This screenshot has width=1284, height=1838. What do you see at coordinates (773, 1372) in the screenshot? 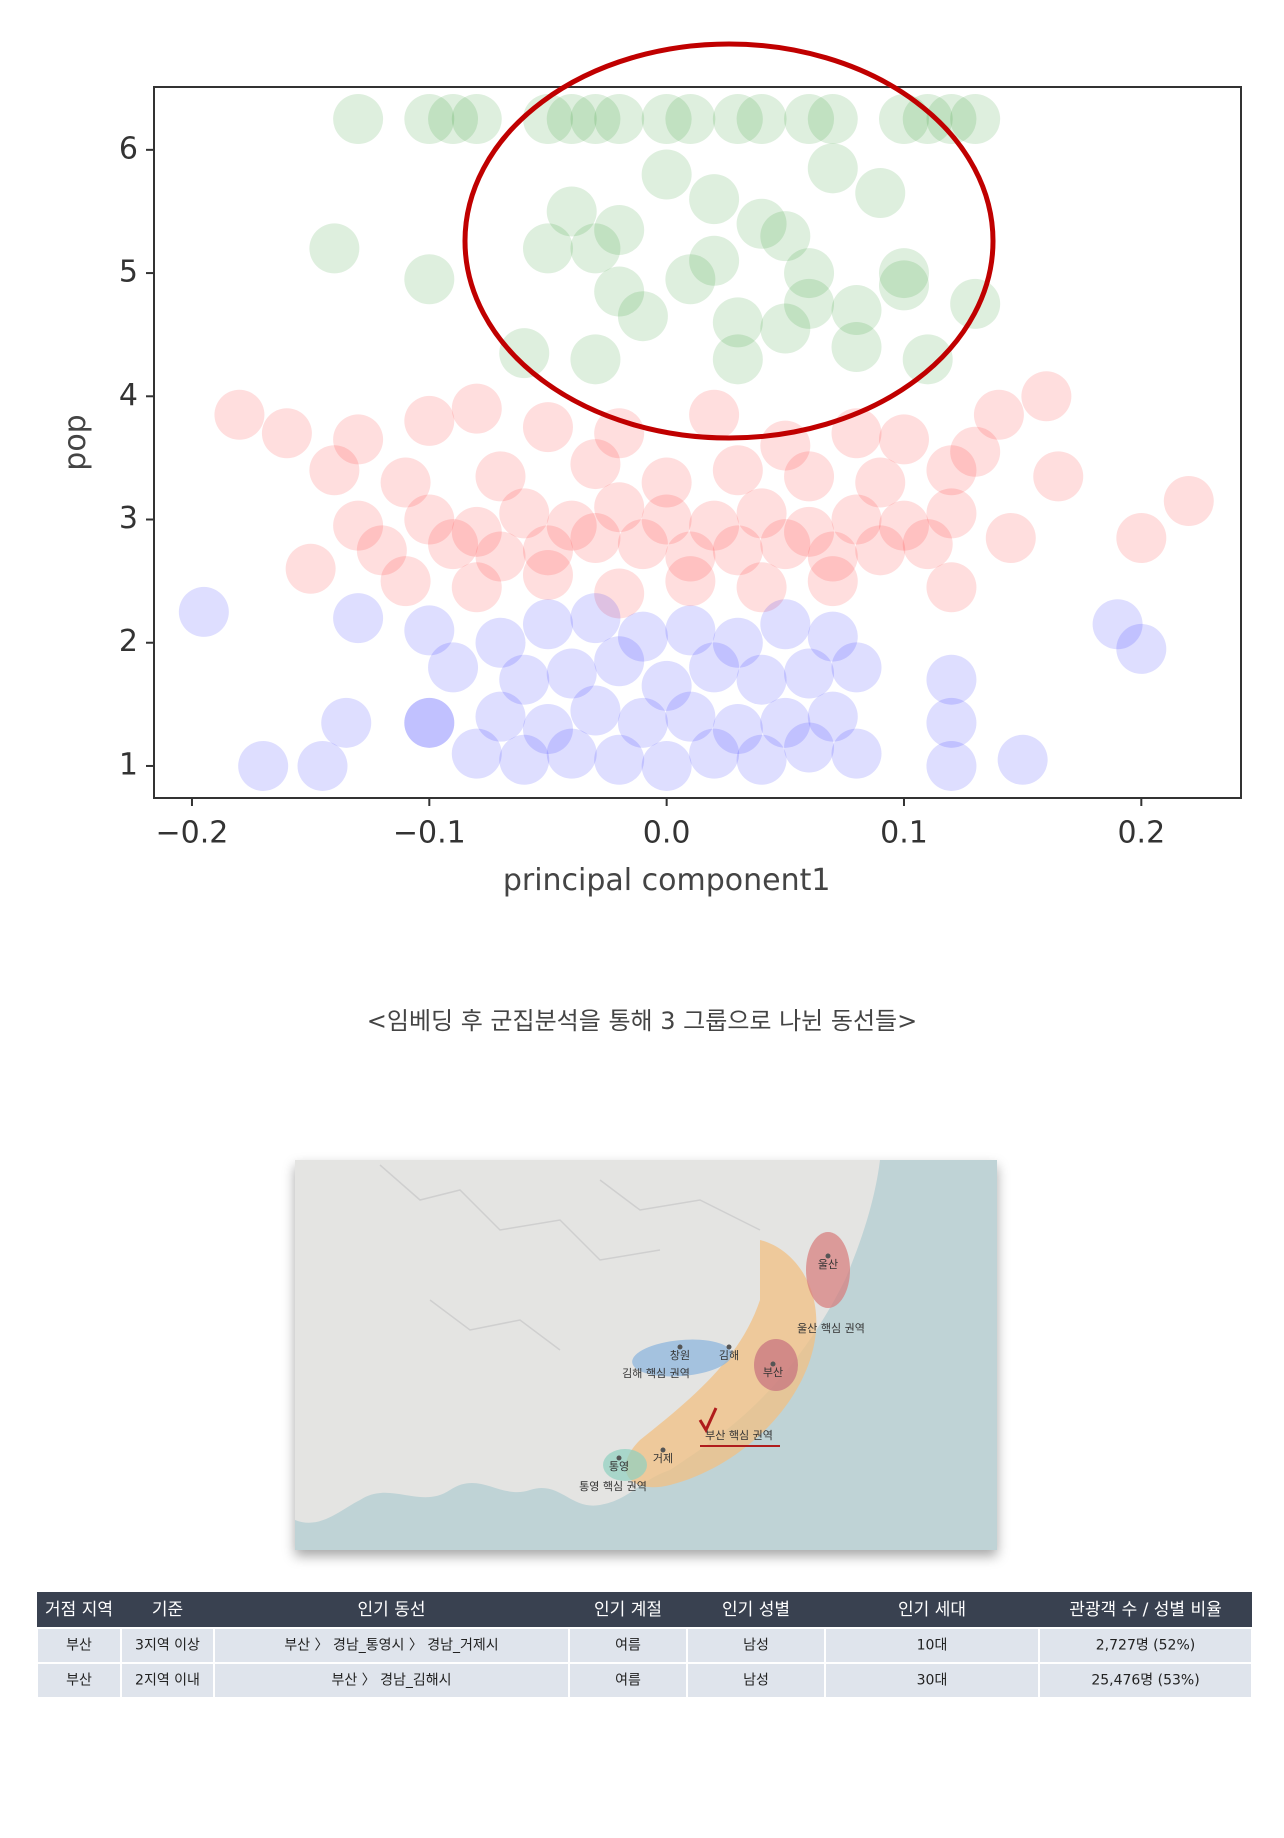
I see `map-label: 부산` at bounding box center [773, 1372].